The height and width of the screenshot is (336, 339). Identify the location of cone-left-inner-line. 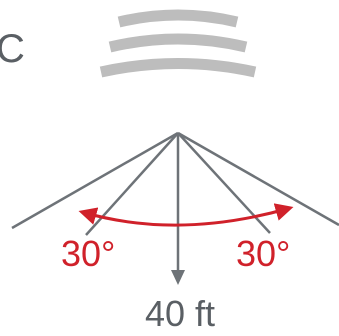
(132, 184).